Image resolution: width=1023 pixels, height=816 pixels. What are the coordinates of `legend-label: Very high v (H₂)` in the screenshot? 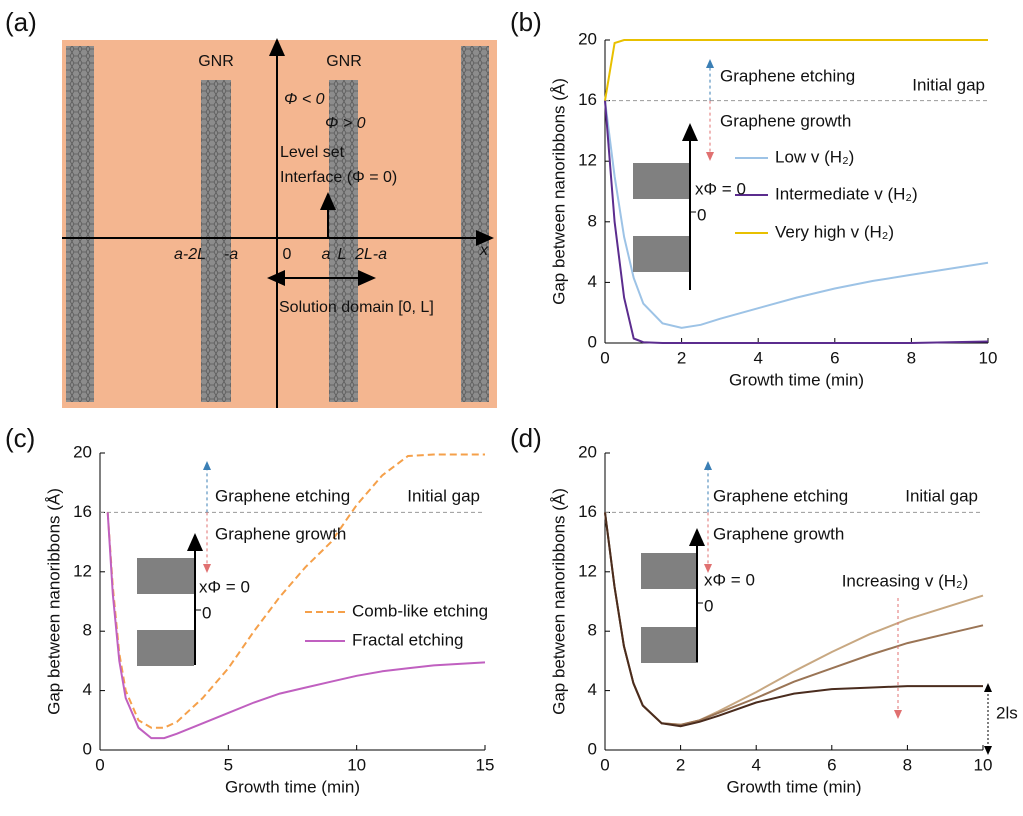 It's located at (834, 231).